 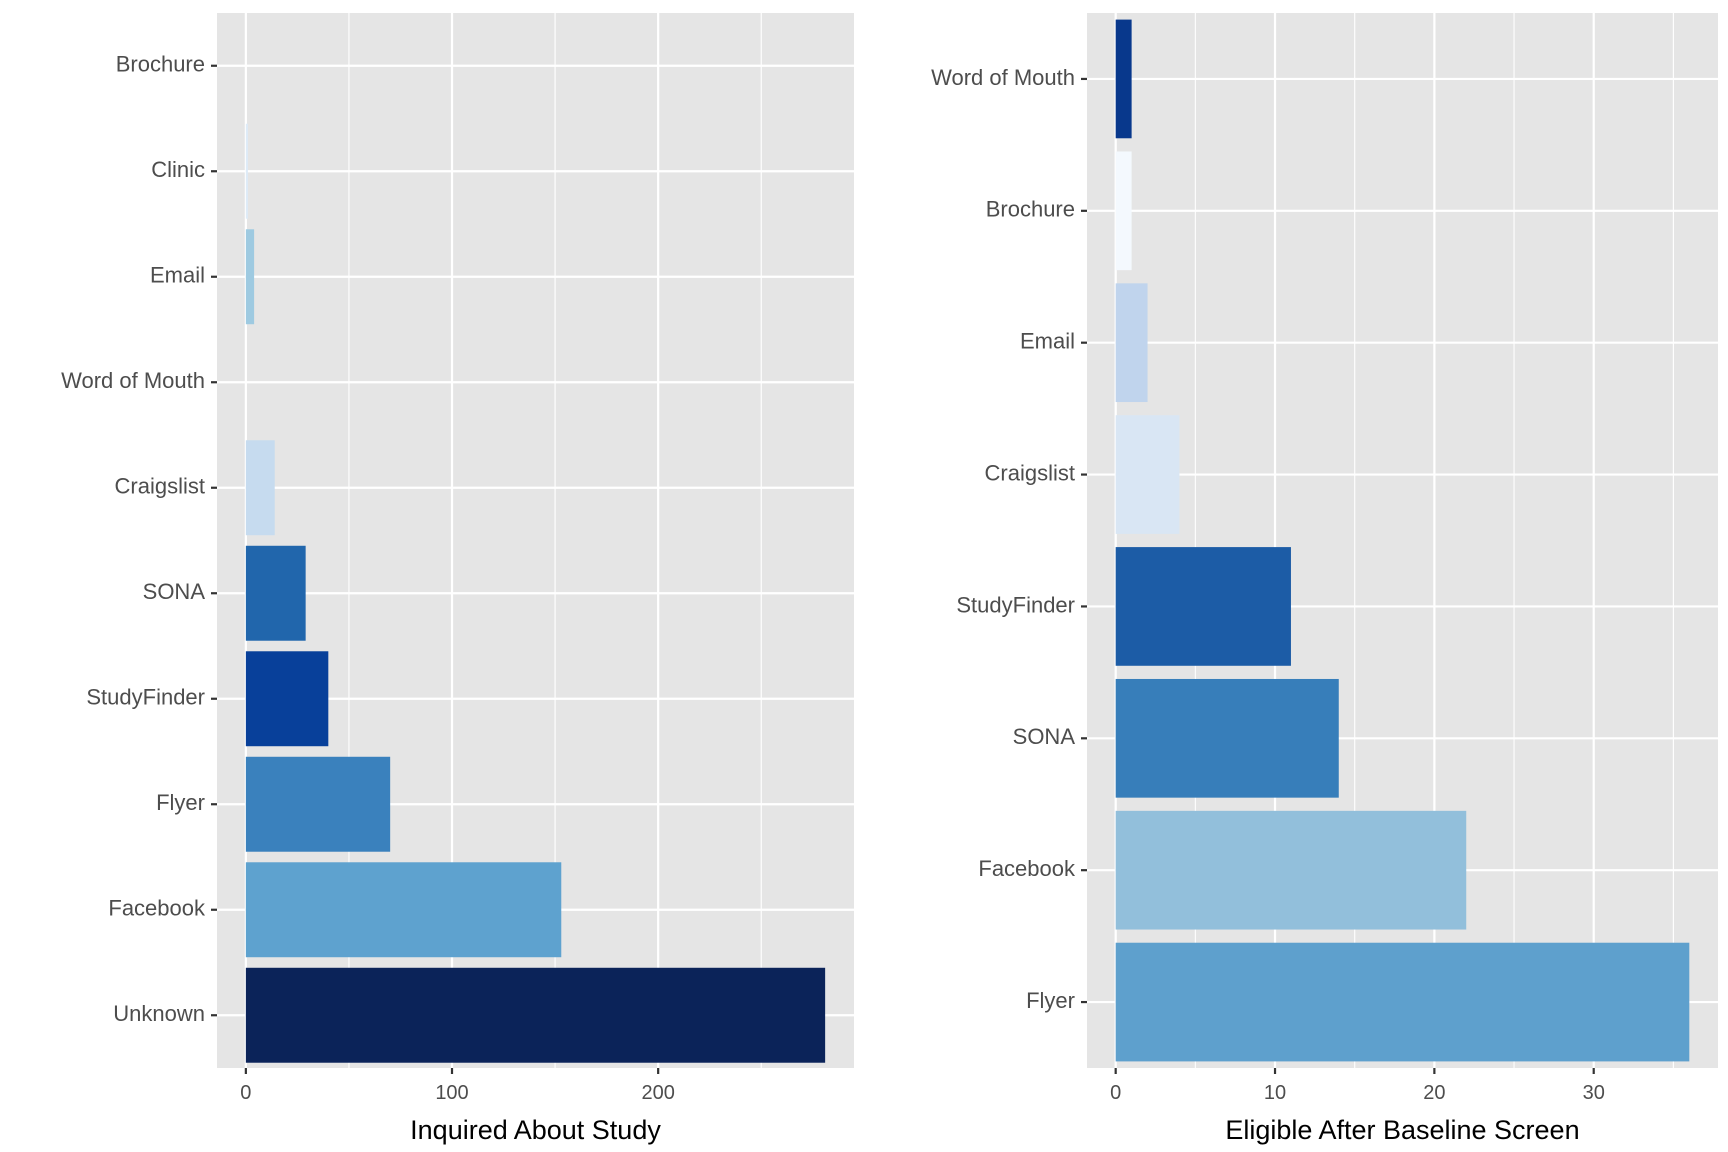 I want to click on bar-brochure, so click(x=1123, y=211).